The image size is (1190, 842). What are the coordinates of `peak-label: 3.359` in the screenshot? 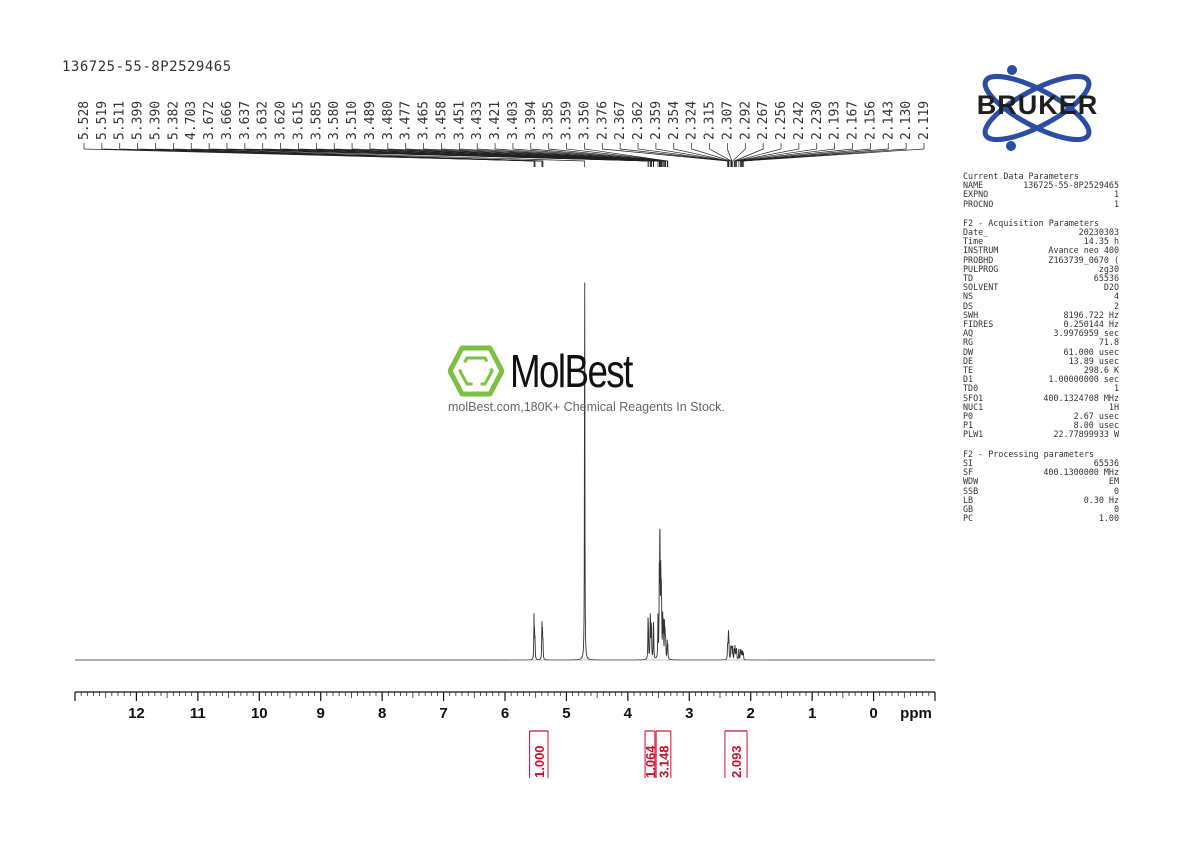 It's located at (567, 120).